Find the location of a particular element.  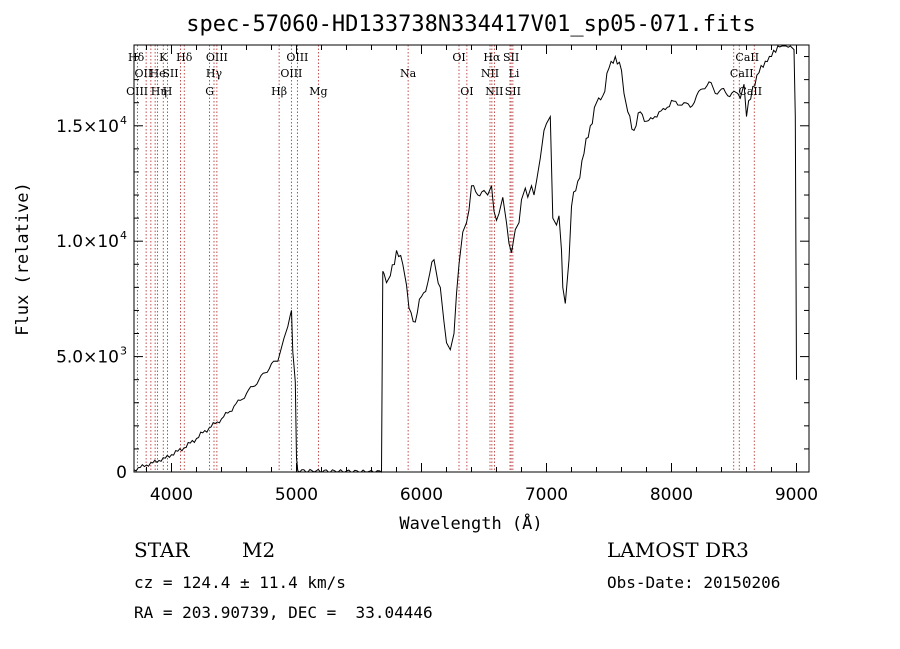

spectral-line-label: K is located at coordinates (163, 57).